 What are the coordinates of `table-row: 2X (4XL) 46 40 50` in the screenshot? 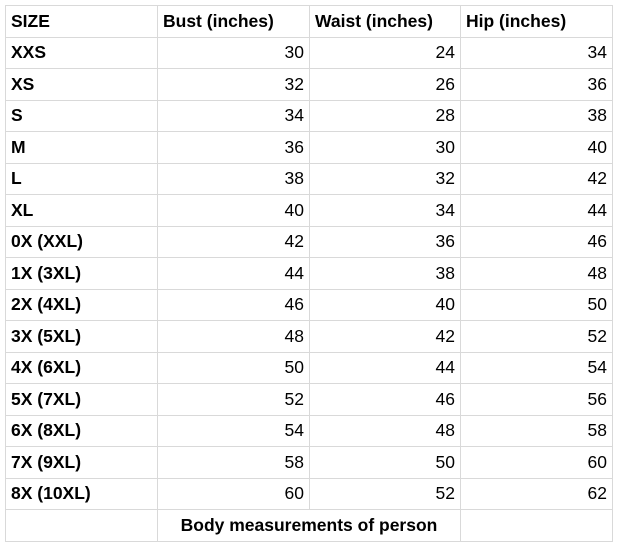 It's located at (309, 304).